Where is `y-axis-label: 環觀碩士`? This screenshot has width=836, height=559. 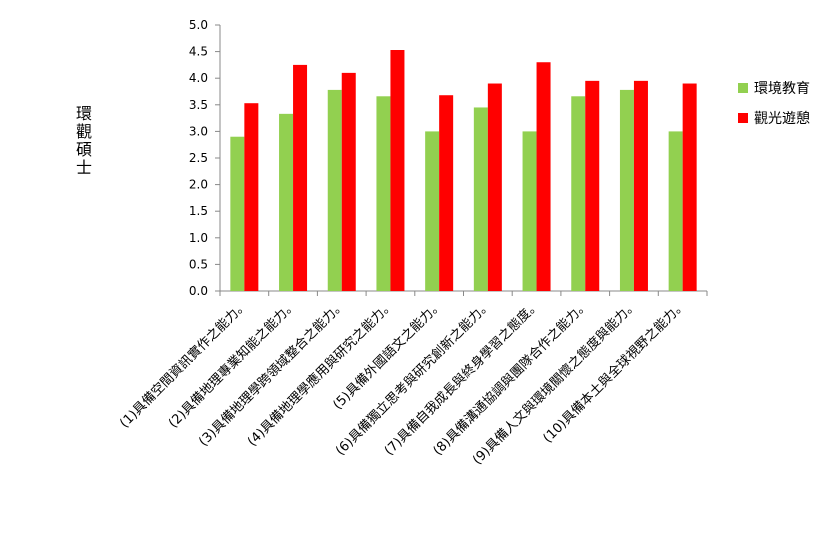 y-axis-label: 環觀碩士 is located at coordinates (82, 141).